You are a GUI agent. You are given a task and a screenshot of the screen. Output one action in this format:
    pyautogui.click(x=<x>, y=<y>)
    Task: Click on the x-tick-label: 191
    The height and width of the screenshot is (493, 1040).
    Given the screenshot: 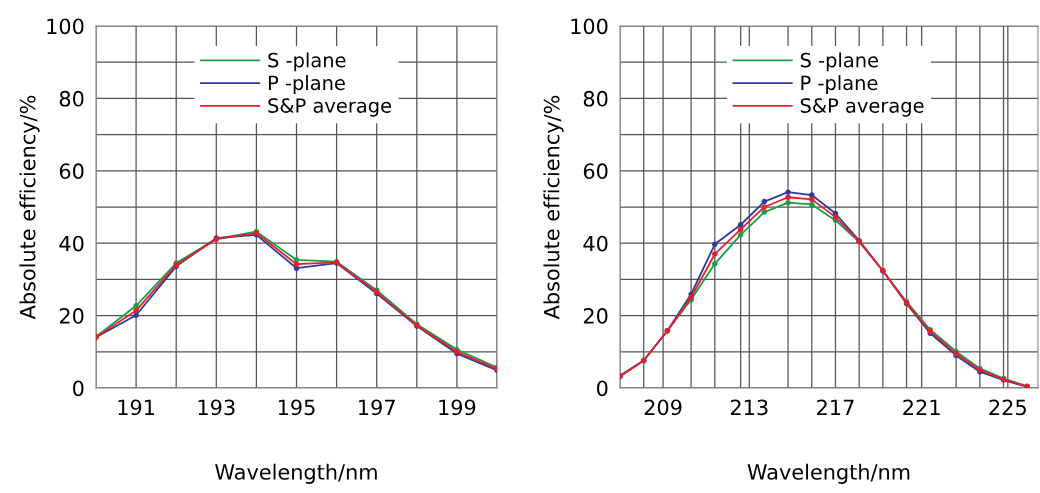 What is the action you would take?
    pyautogui.click(x=136, y=407)
    